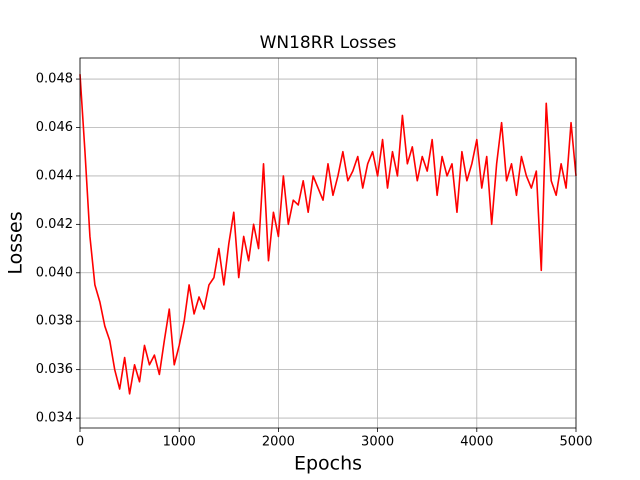  I want to click on x-tick-label: 2000, so click(278, 442).